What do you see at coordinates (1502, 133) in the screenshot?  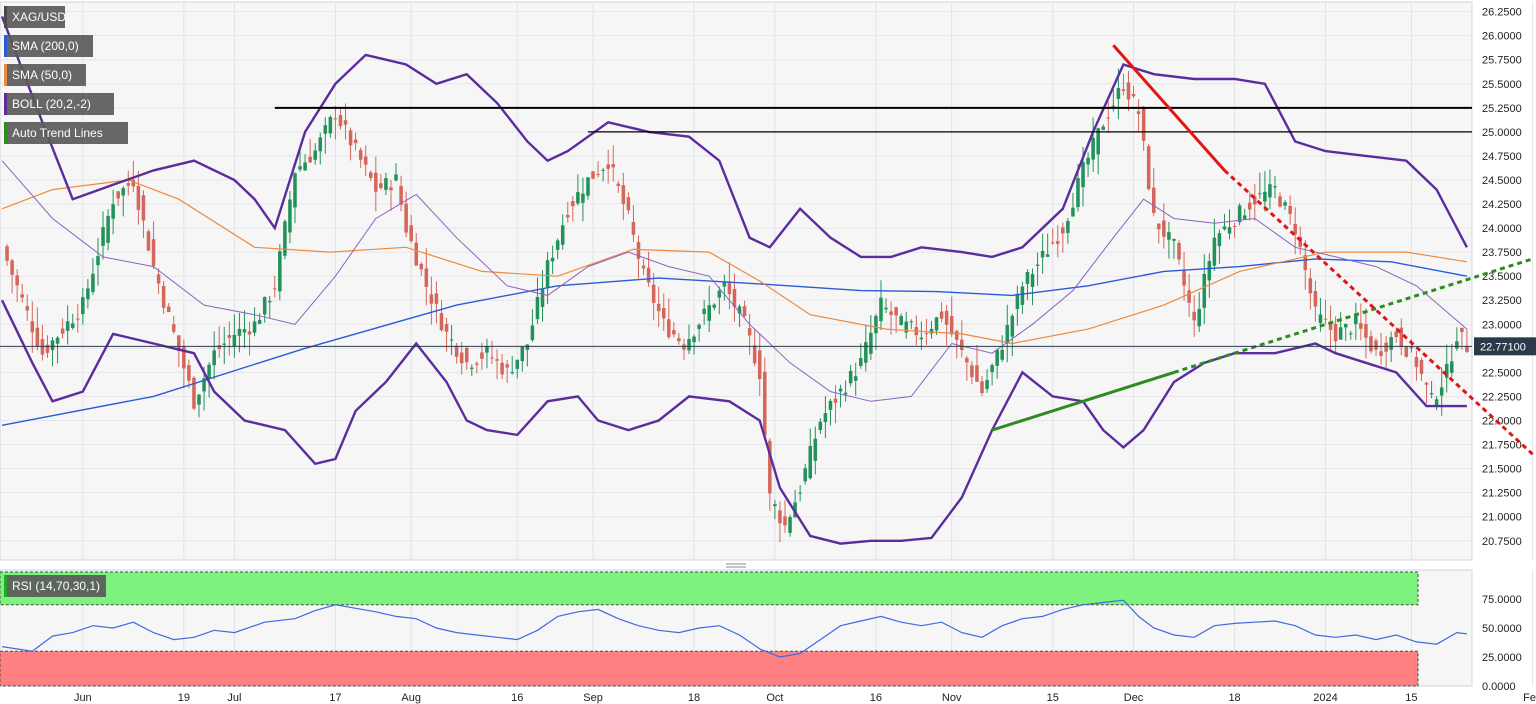 I see `y-tick-label: 25.0000` at bounding box center [1502, 133].